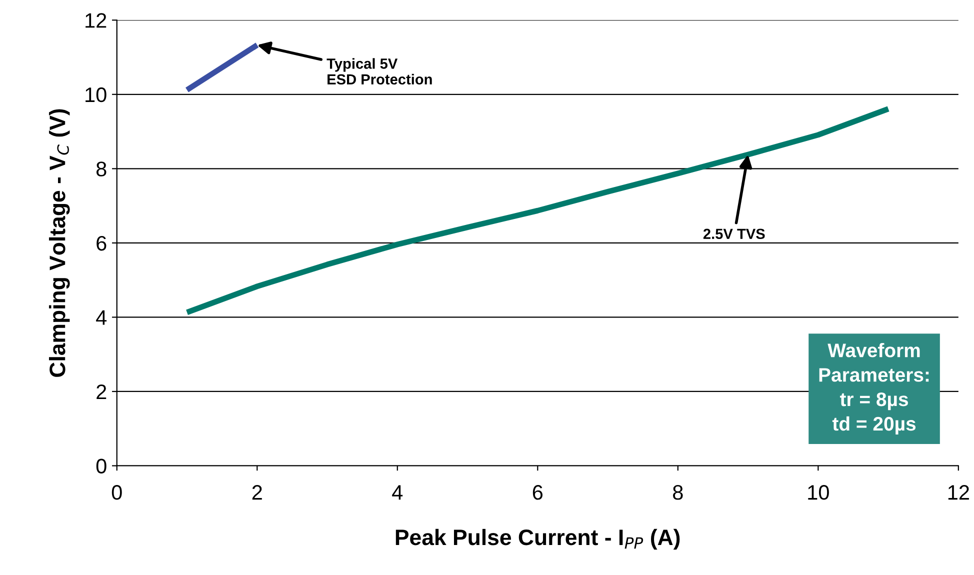  What do you see at coordinates (101, 317) in the screenshot?
I see `y-tick-label: 4` at bounding box center [101, 317].